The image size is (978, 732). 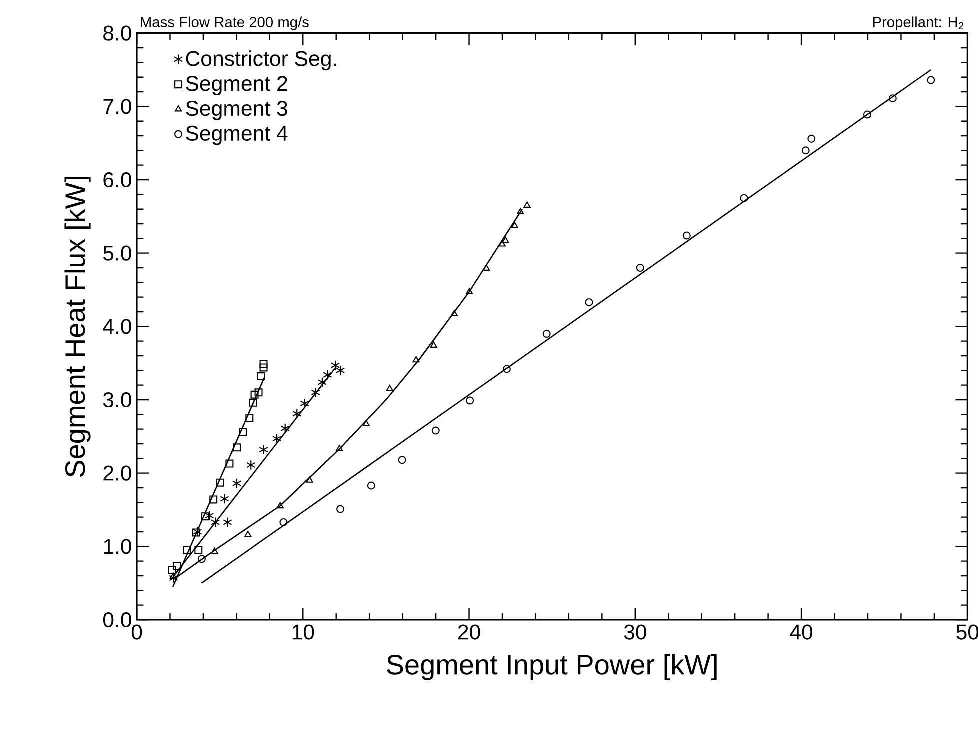 I want to click on x-tick-label: 10, so click(x=303, y=632).